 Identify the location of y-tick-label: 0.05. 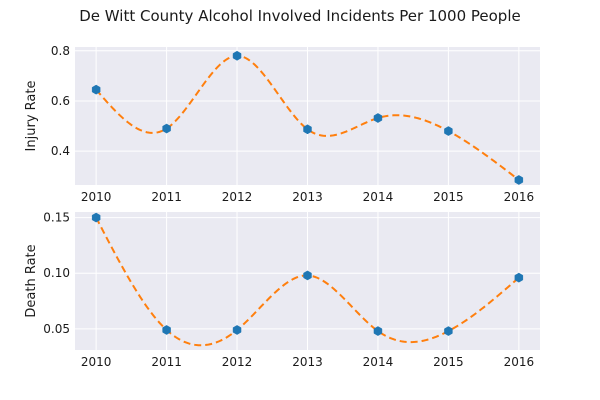
(56, 329).